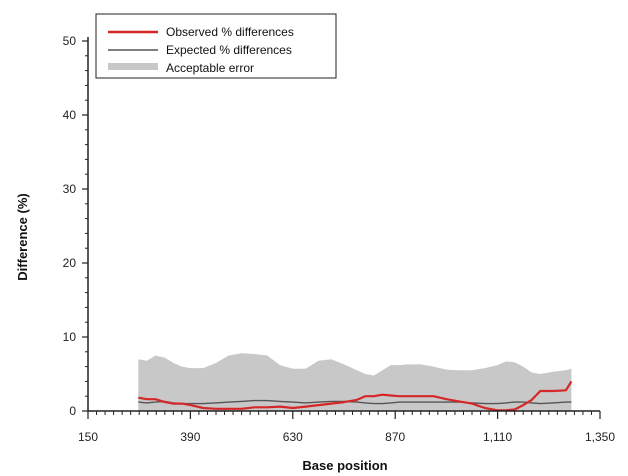 The width and height of the screenshot is (628, 476). I want to click on x-tick-label: 150, so click(88, 437).